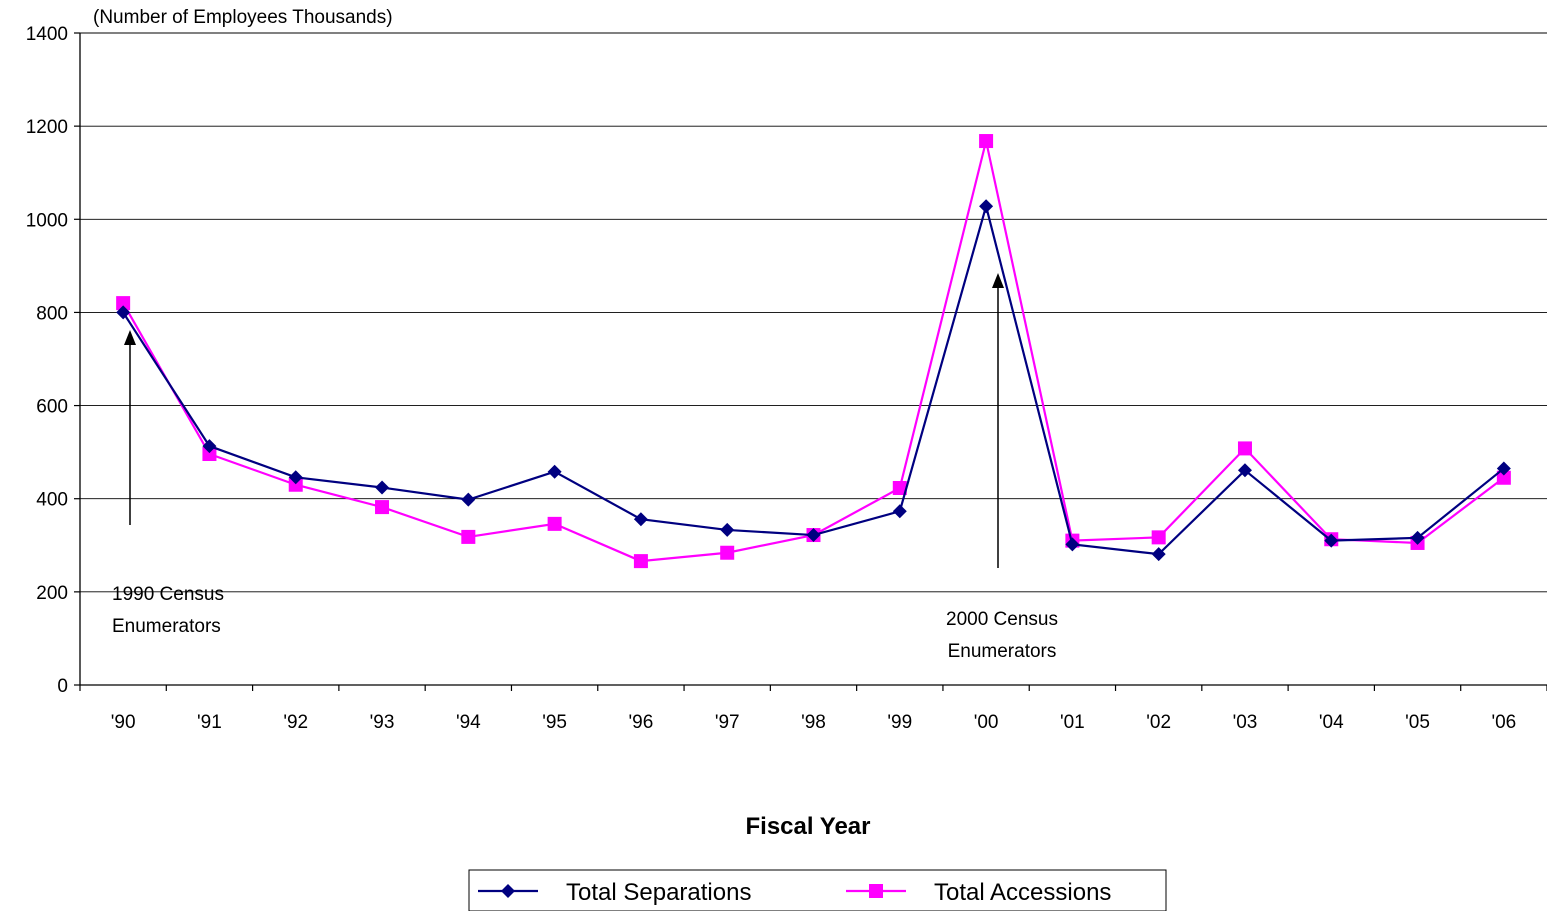  I want to click on x-tick-label: '91, so click(209, 722).